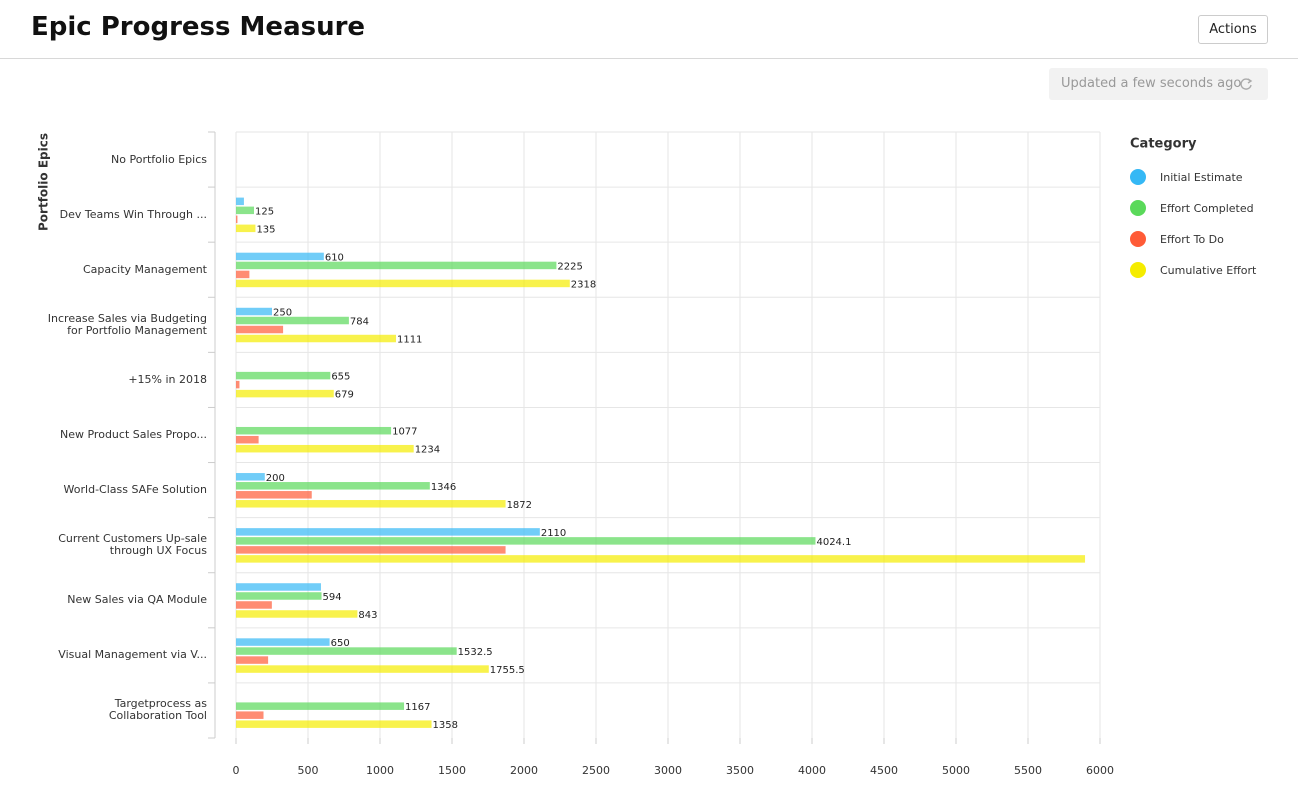 The width and height of the screenshot is (1298, 798). I want to click on data-label: 1234, so click(427, 450).